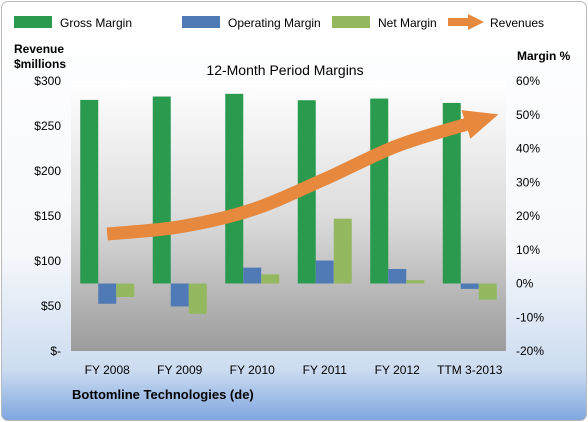 The height and width of the screenshot is (422, 588). I want to click on category-label: FY 2009, so click(179, 370).